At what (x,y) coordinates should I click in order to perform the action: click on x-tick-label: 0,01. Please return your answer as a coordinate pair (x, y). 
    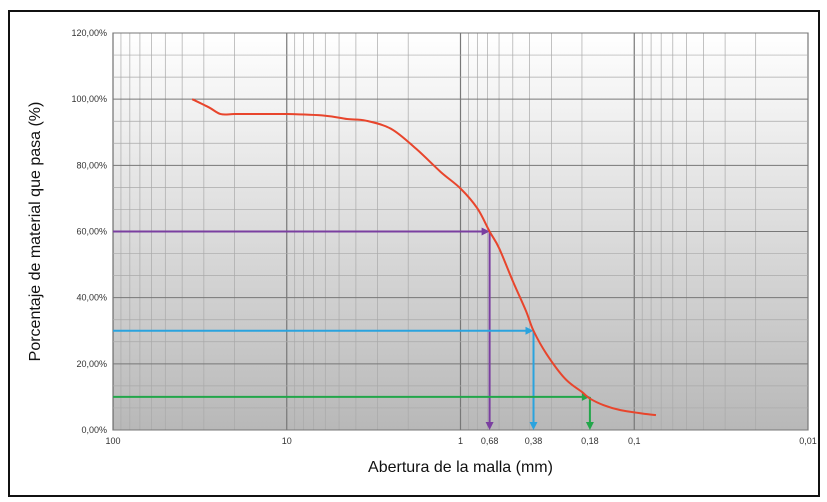
    Looking at the image, I should click on (808, 441).